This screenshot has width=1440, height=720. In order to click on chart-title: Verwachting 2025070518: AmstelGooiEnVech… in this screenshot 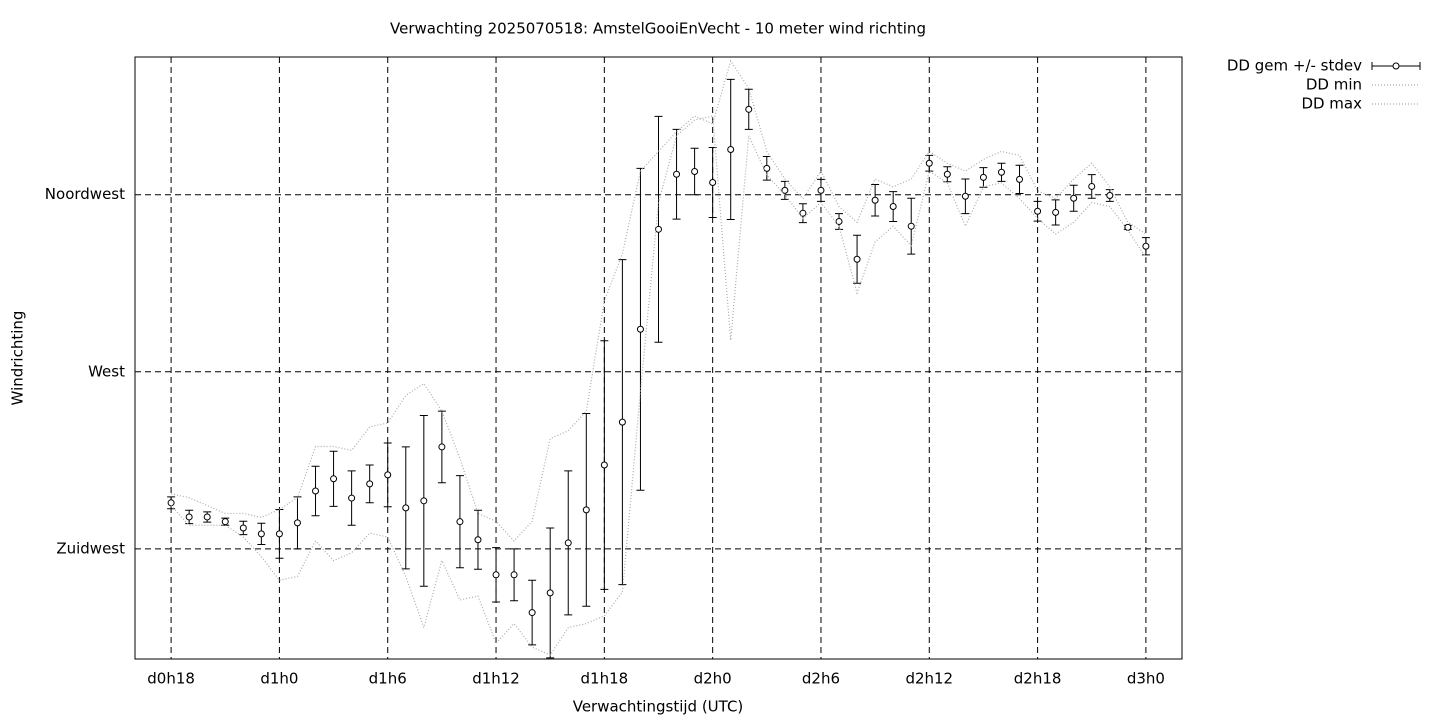, I will do `click(658, 29)`.